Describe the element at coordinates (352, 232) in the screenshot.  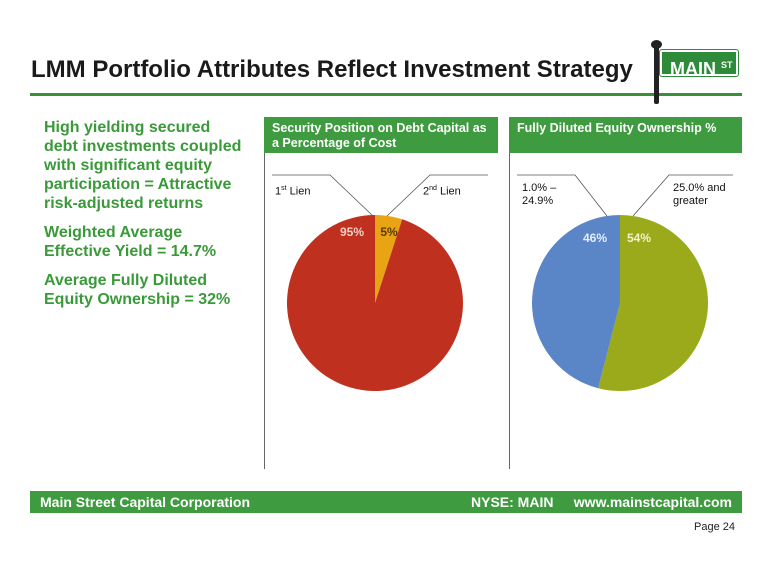
I see `data-label-0: 95%` at that location.